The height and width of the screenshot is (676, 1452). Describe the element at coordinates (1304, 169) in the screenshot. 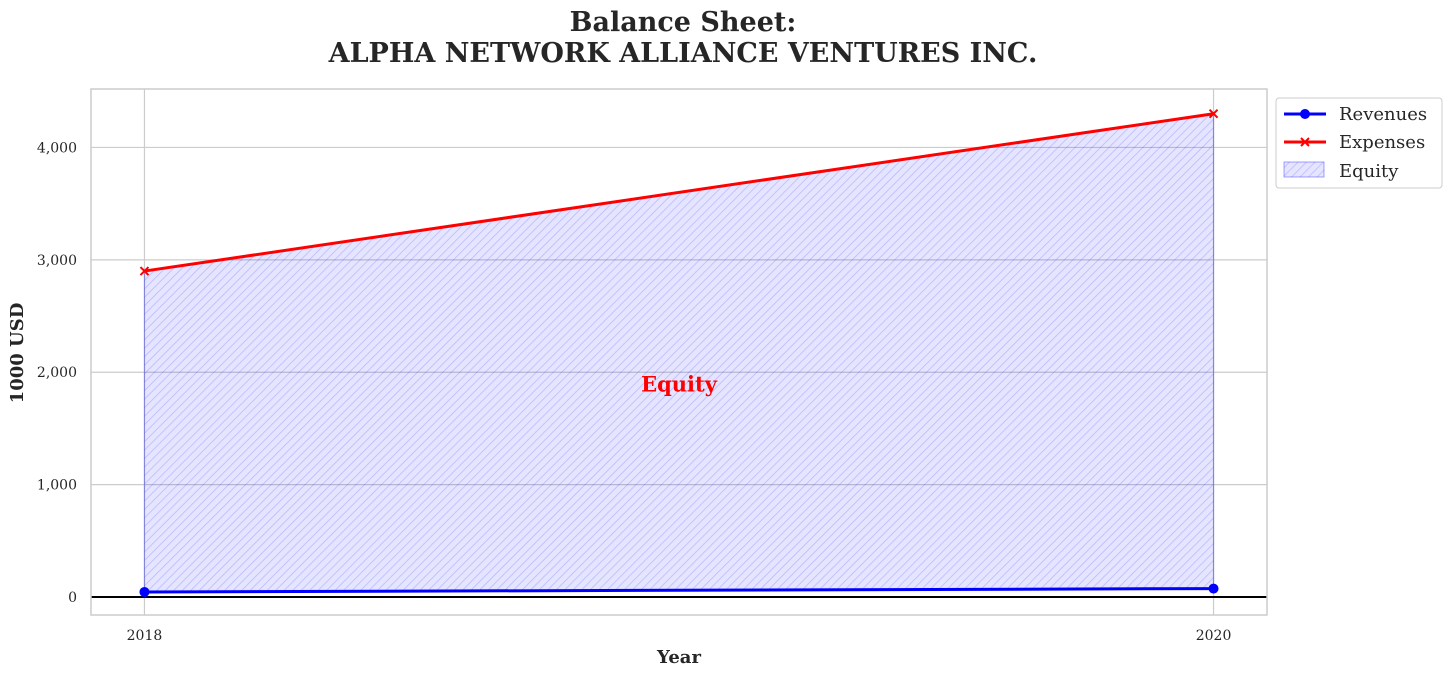

I see `legend-equity-swatch` at that location.